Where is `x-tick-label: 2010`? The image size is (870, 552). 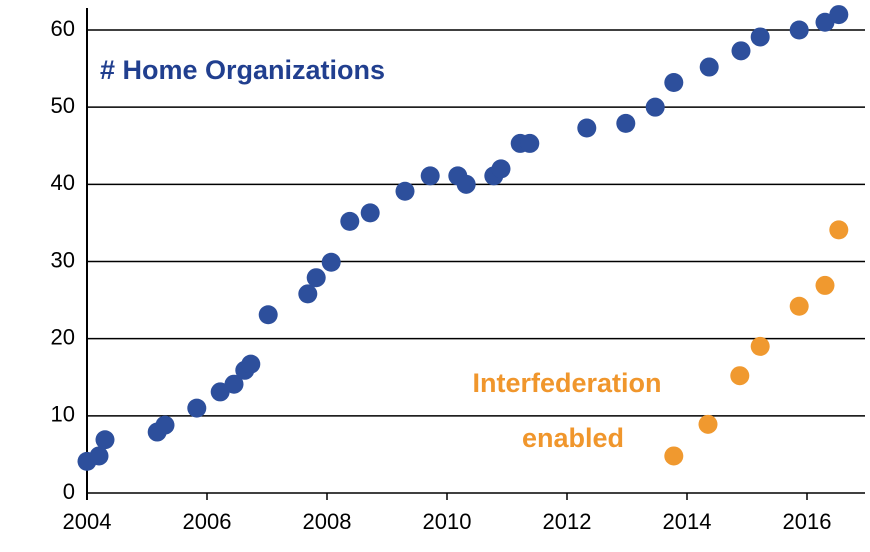 x-tick-label: 2010 is located at coordinates (447, 521).